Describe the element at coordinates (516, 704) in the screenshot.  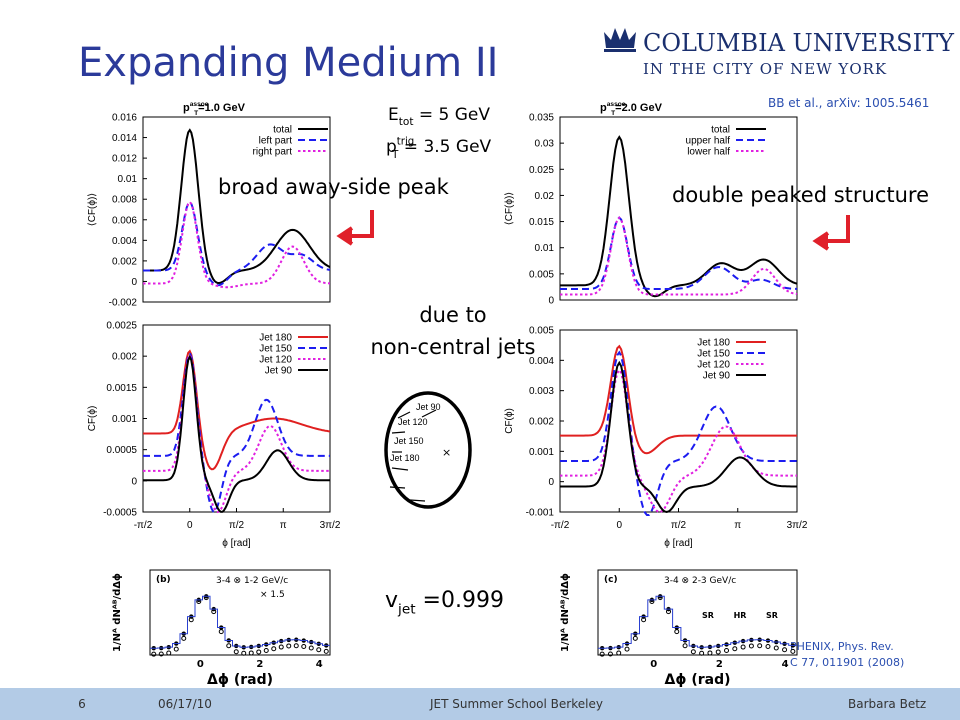
I see `footer-event: JET Summer School Berkeley` at that location.